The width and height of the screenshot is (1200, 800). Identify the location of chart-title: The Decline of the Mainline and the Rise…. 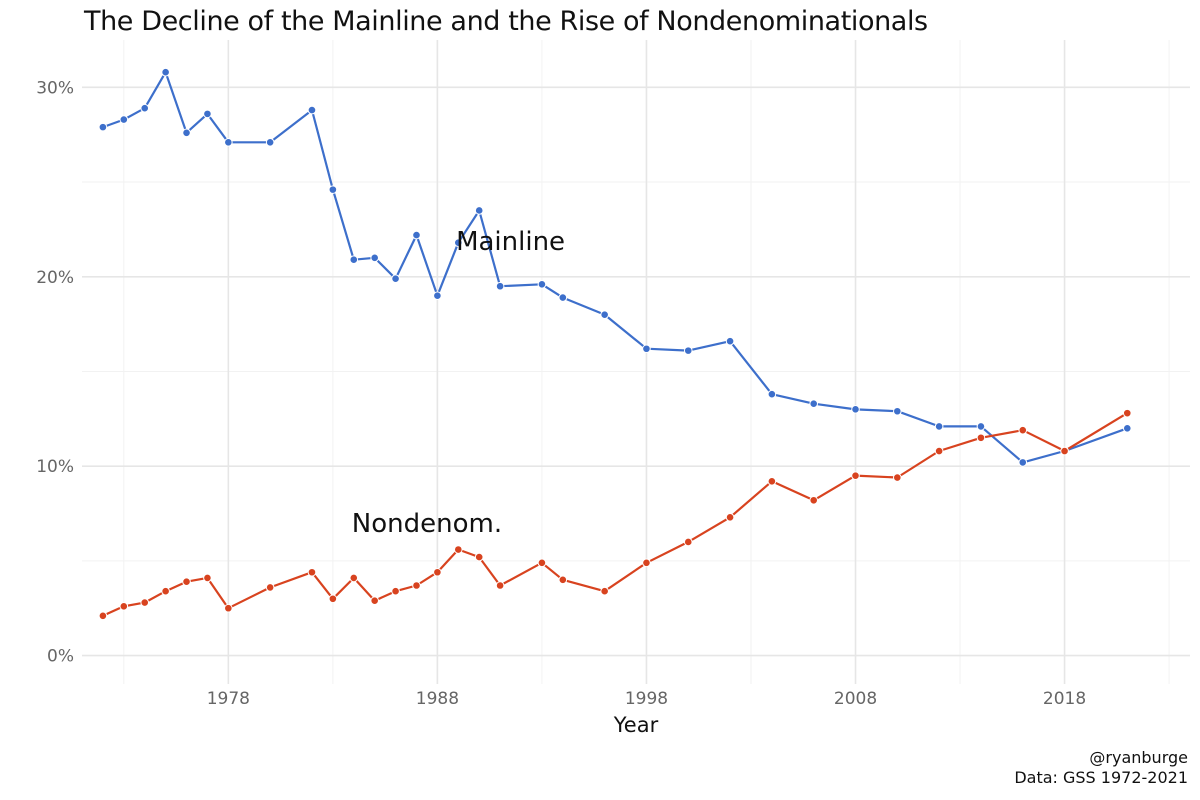
(506, 21).